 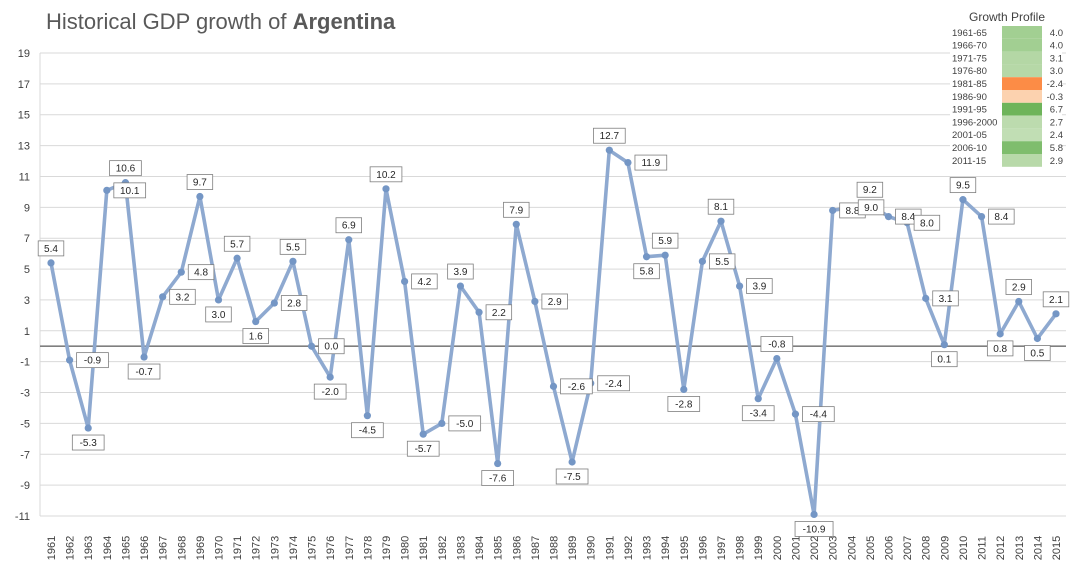 What do you see at coordinates (89, 443) in the screenshot?
I see `svg-text: -5.3` at bounding box center [89, 443].